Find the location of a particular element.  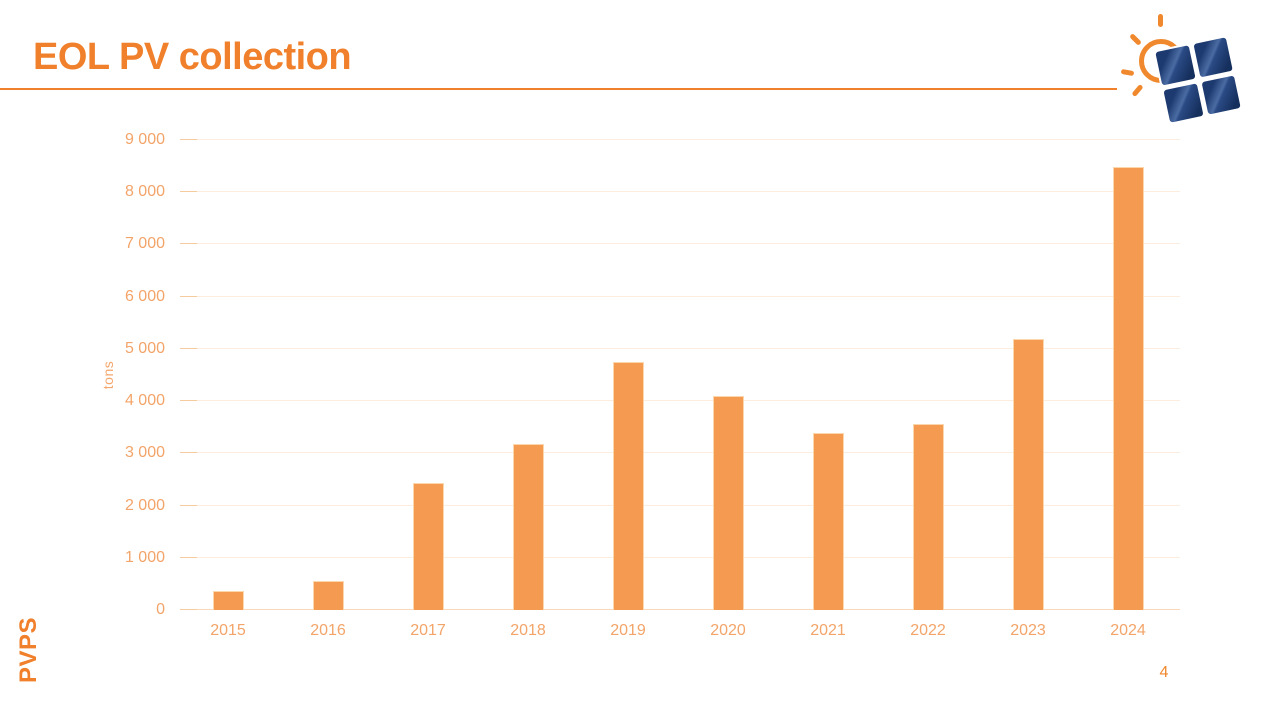

page-number: 4 is located at coordinates (1164, 672).